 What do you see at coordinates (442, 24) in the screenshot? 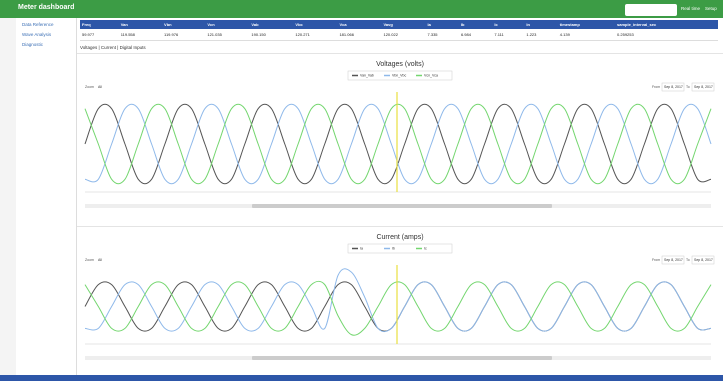
I see `column-header: Ia` at bounding box center [442, 24].